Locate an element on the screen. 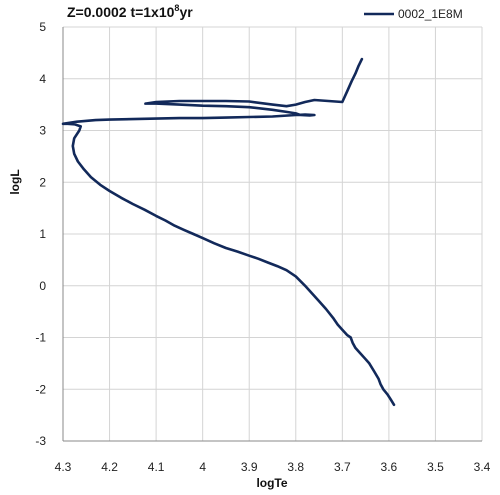  y-tick-label: 1 is located at coordinates (42, 234).